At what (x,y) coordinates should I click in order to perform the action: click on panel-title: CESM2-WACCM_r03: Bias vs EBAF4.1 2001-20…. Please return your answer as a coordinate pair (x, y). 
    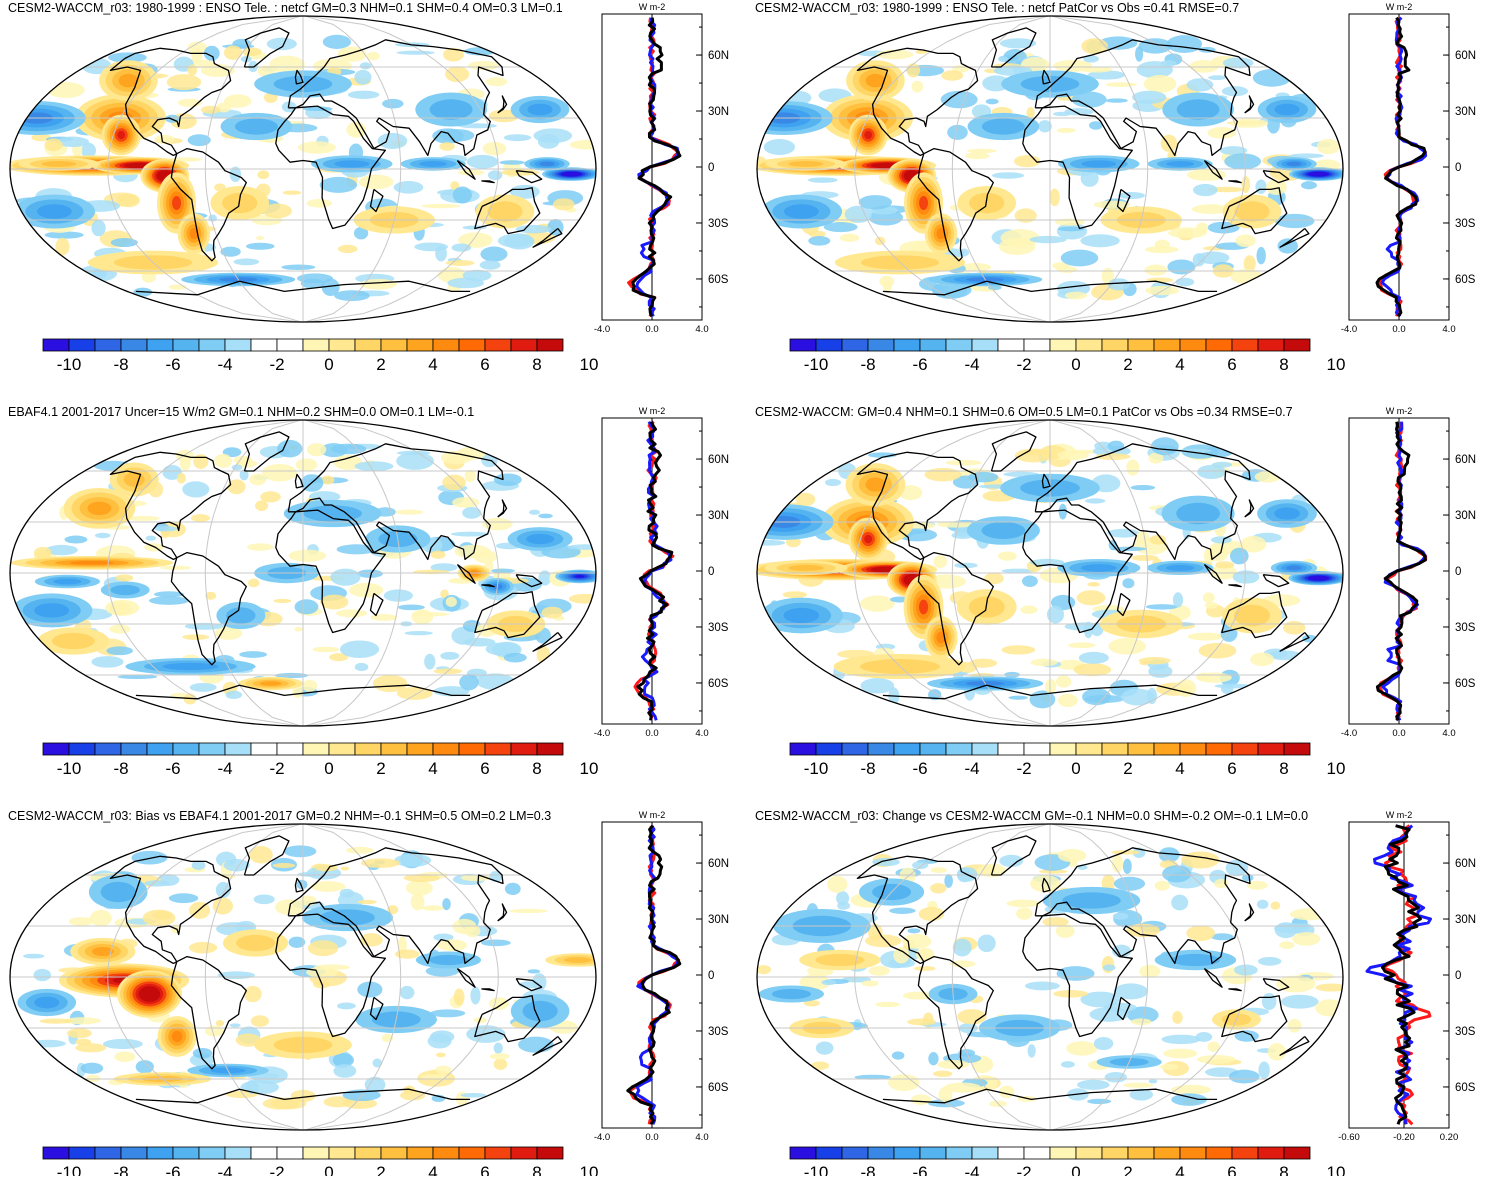
    Looking at the image, I should click on (279, 816).